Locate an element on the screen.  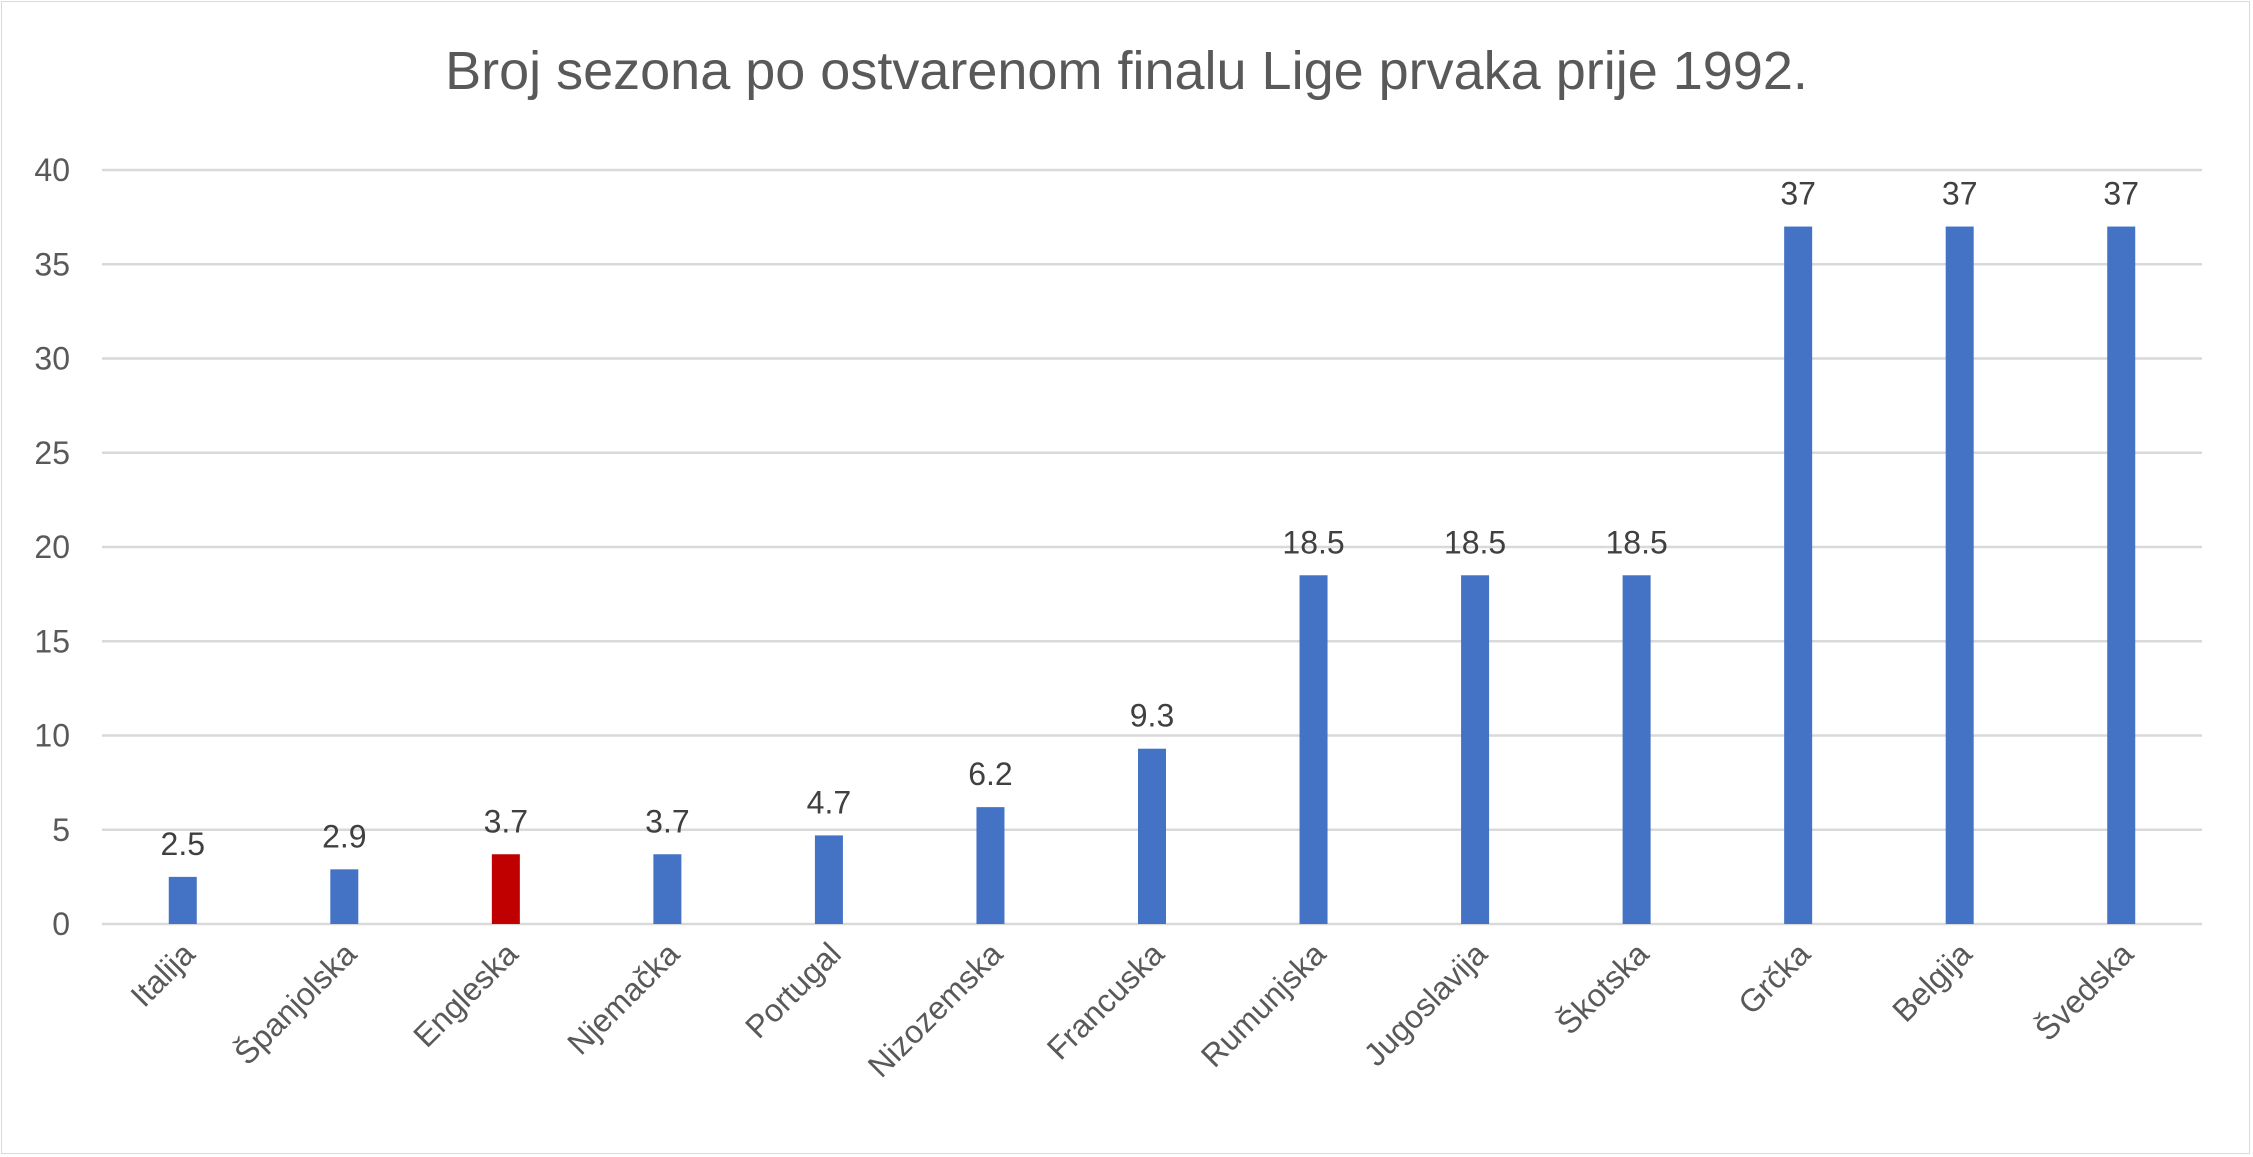
x-tick-label: Belgija is located at coordinates (1932, 982).